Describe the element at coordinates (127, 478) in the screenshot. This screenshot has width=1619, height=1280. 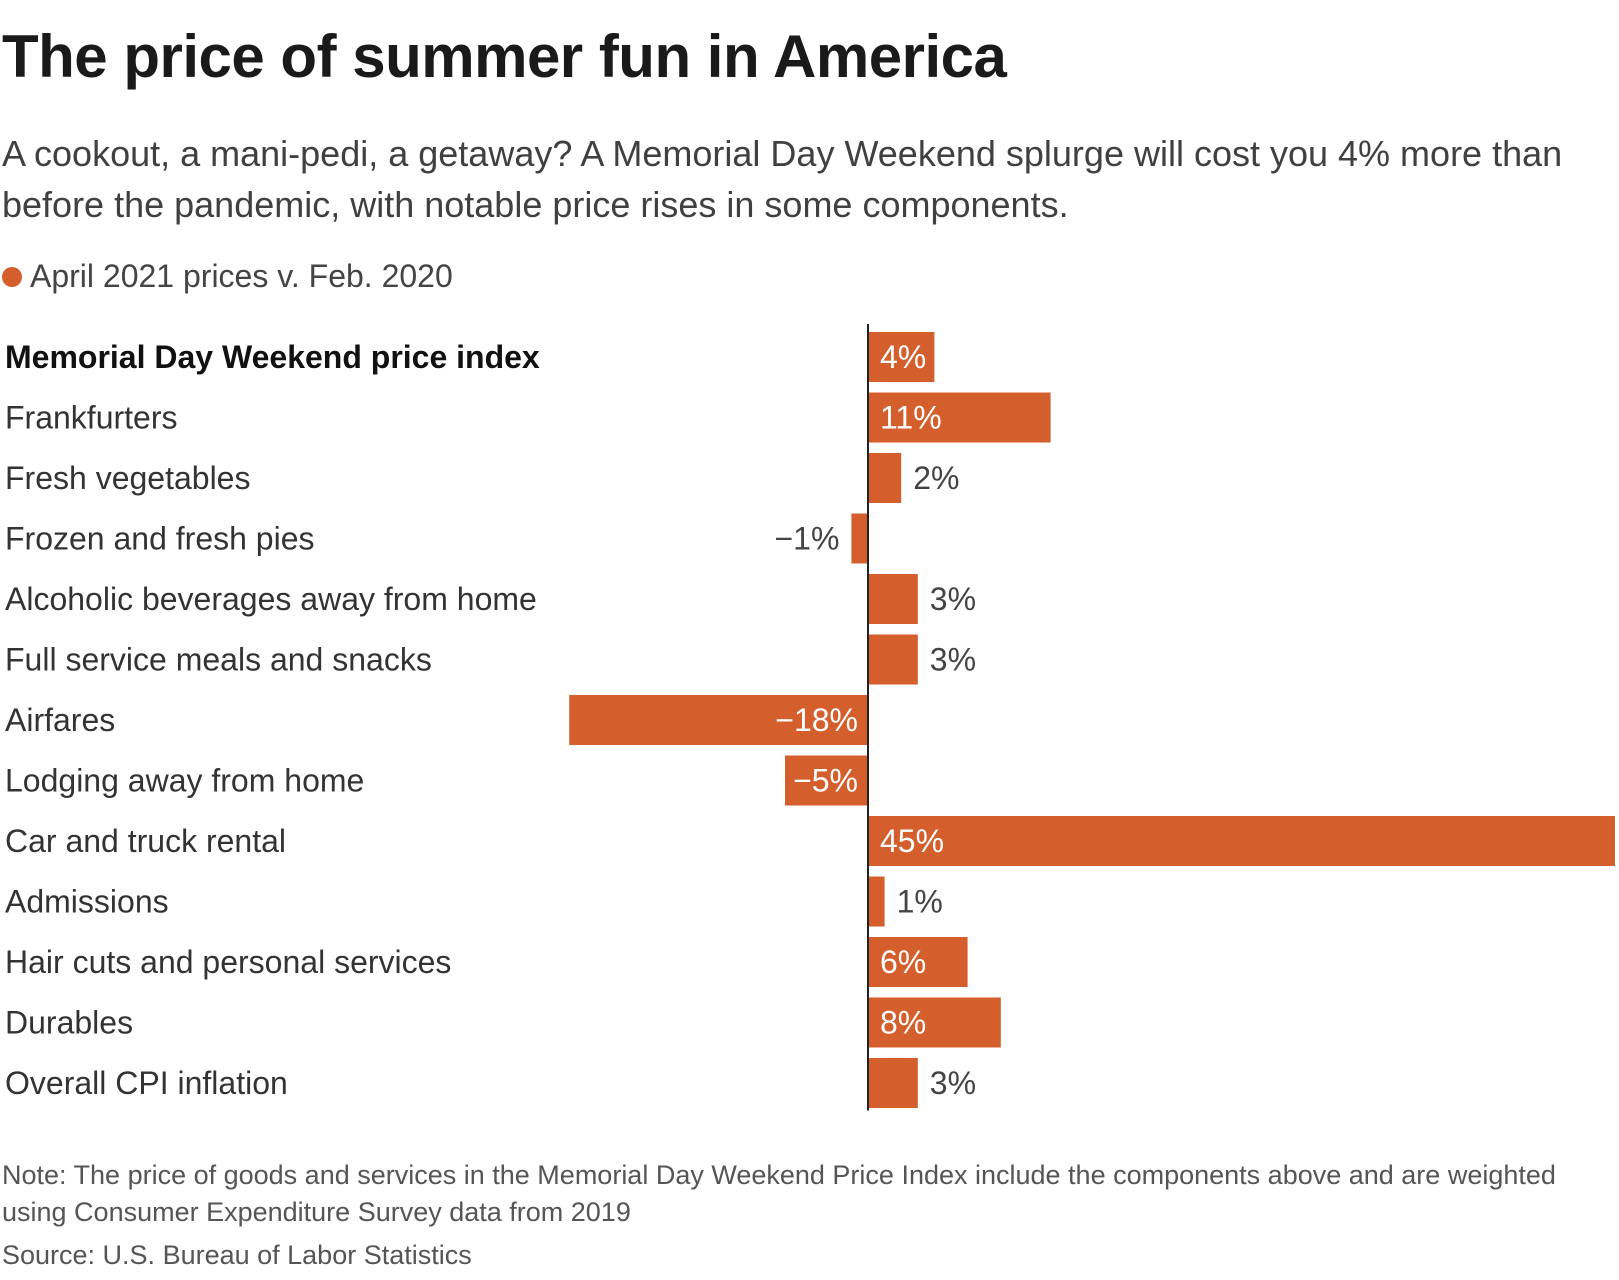
I see `category-label: Fresh vegetables` at that location.